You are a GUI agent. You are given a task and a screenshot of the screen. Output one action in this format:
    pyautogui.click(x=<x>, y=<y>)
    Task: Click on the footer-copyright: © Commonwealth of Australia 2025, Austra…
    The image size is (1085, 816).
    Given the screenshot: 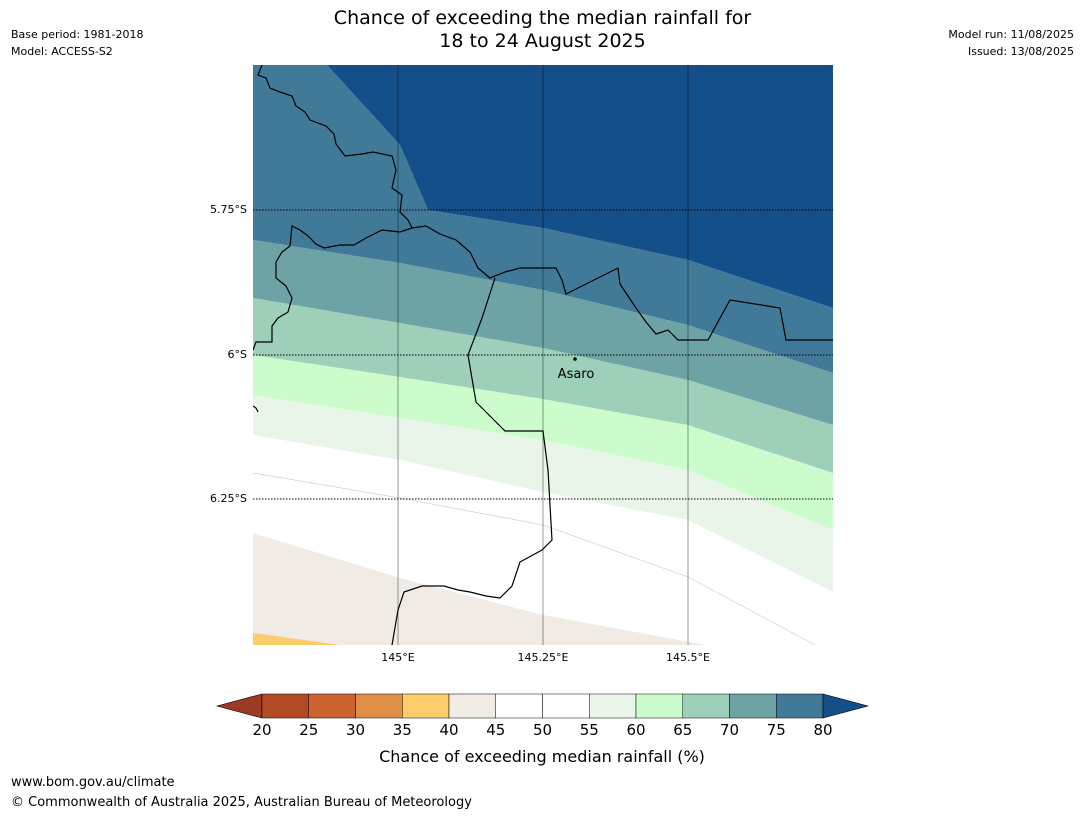 What is the action you would take?
    pyautogui.click(x=241, y=802)
    